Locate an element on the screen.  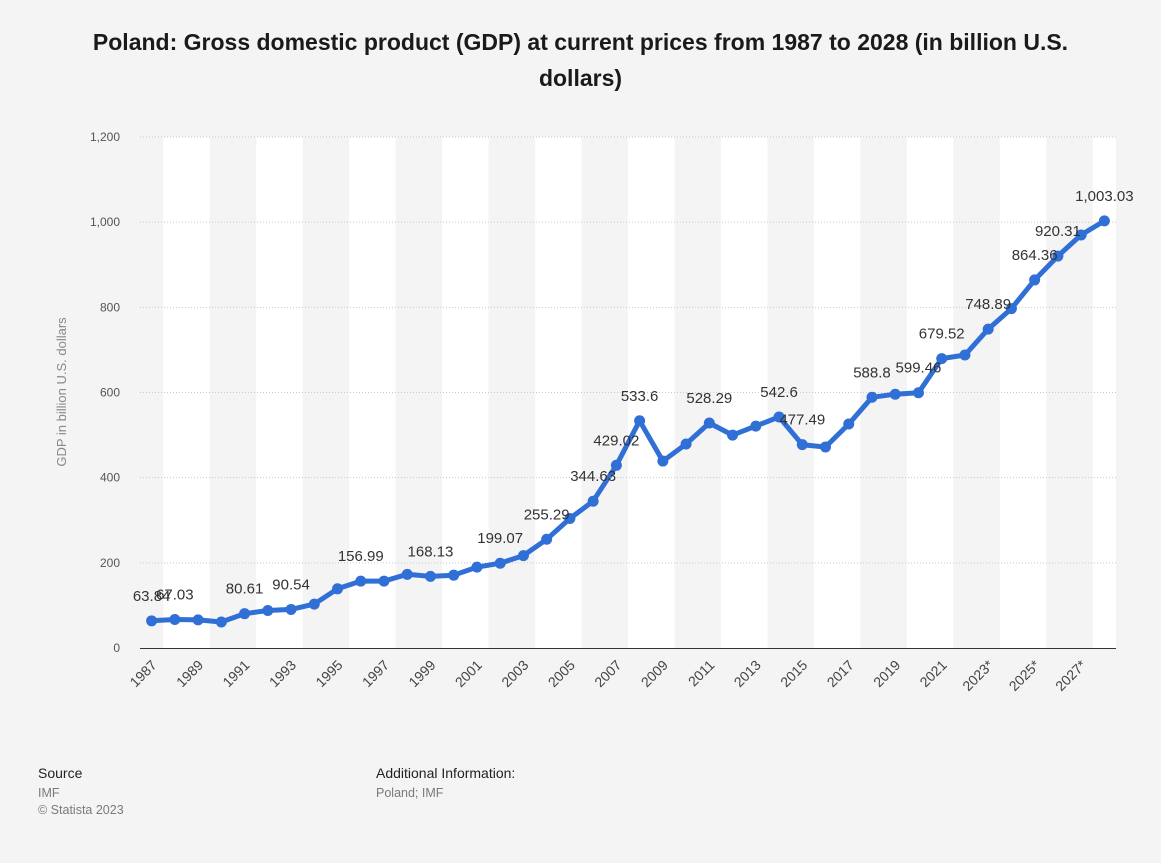
x-tick-label: 2027* is located at coordinates (1071, 675).